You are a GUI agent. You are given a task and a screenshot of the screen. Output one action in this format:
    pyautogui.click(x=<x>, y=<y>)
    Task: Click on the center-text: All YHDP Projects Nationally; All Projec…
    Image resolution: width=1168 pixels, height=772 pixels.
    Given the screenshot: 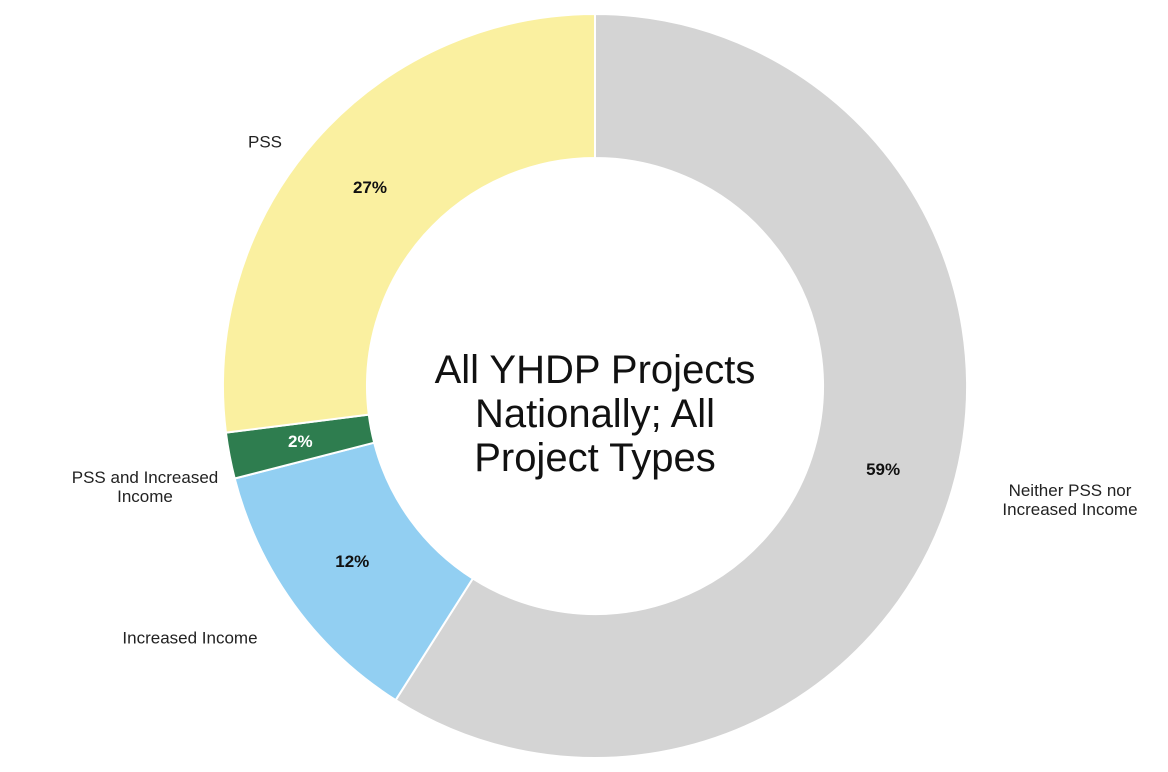 What is the action you would take?
    pyautogui.click(x=595, y=414)
    